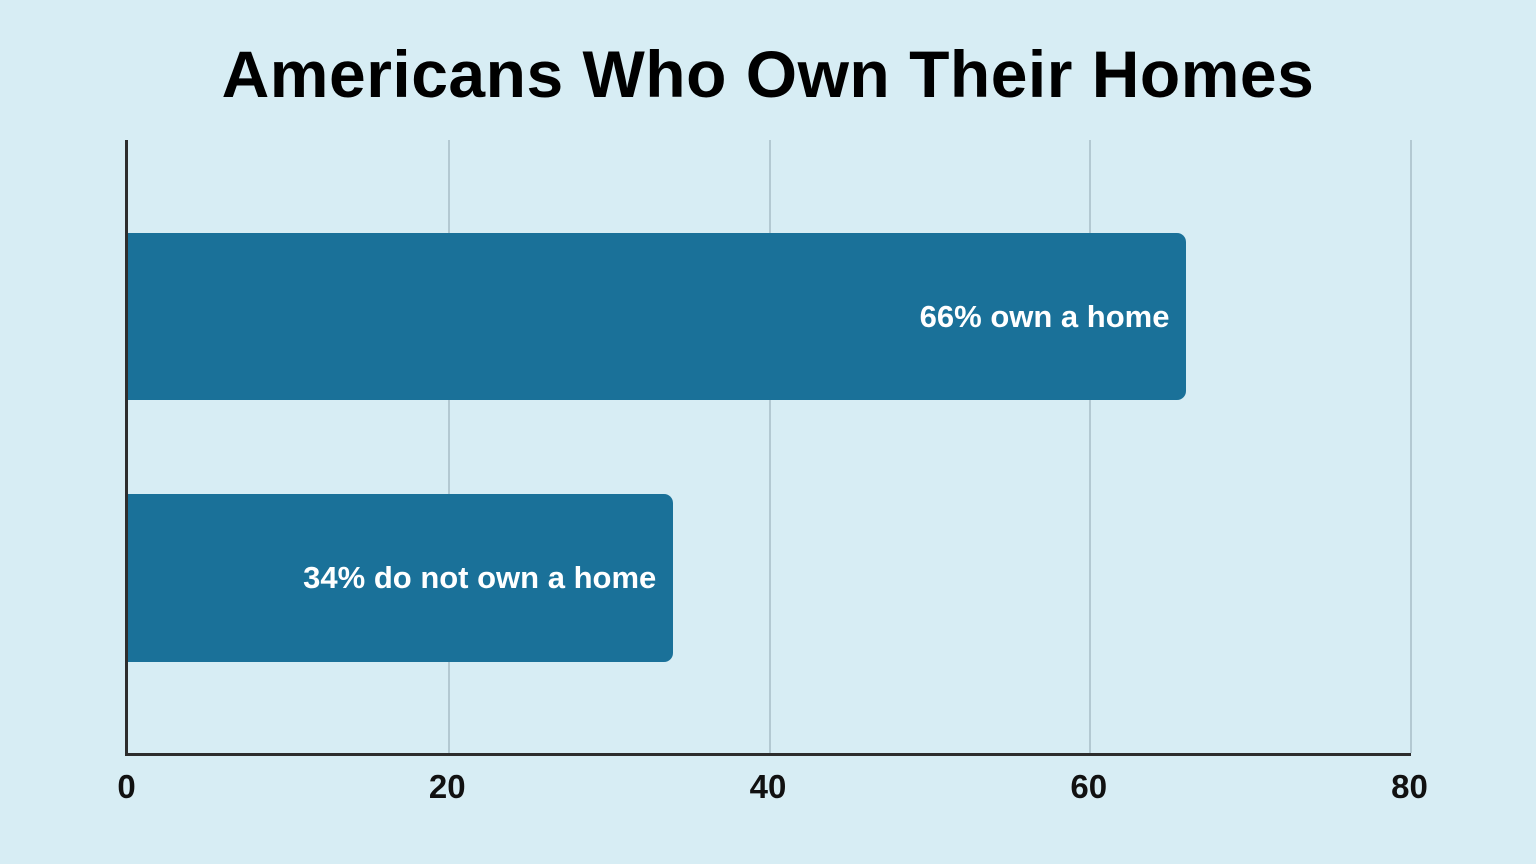 The height and width of the screenshot is (864, 1536). I want to click on bar-label: 66% own a home, so click(1044, 316).